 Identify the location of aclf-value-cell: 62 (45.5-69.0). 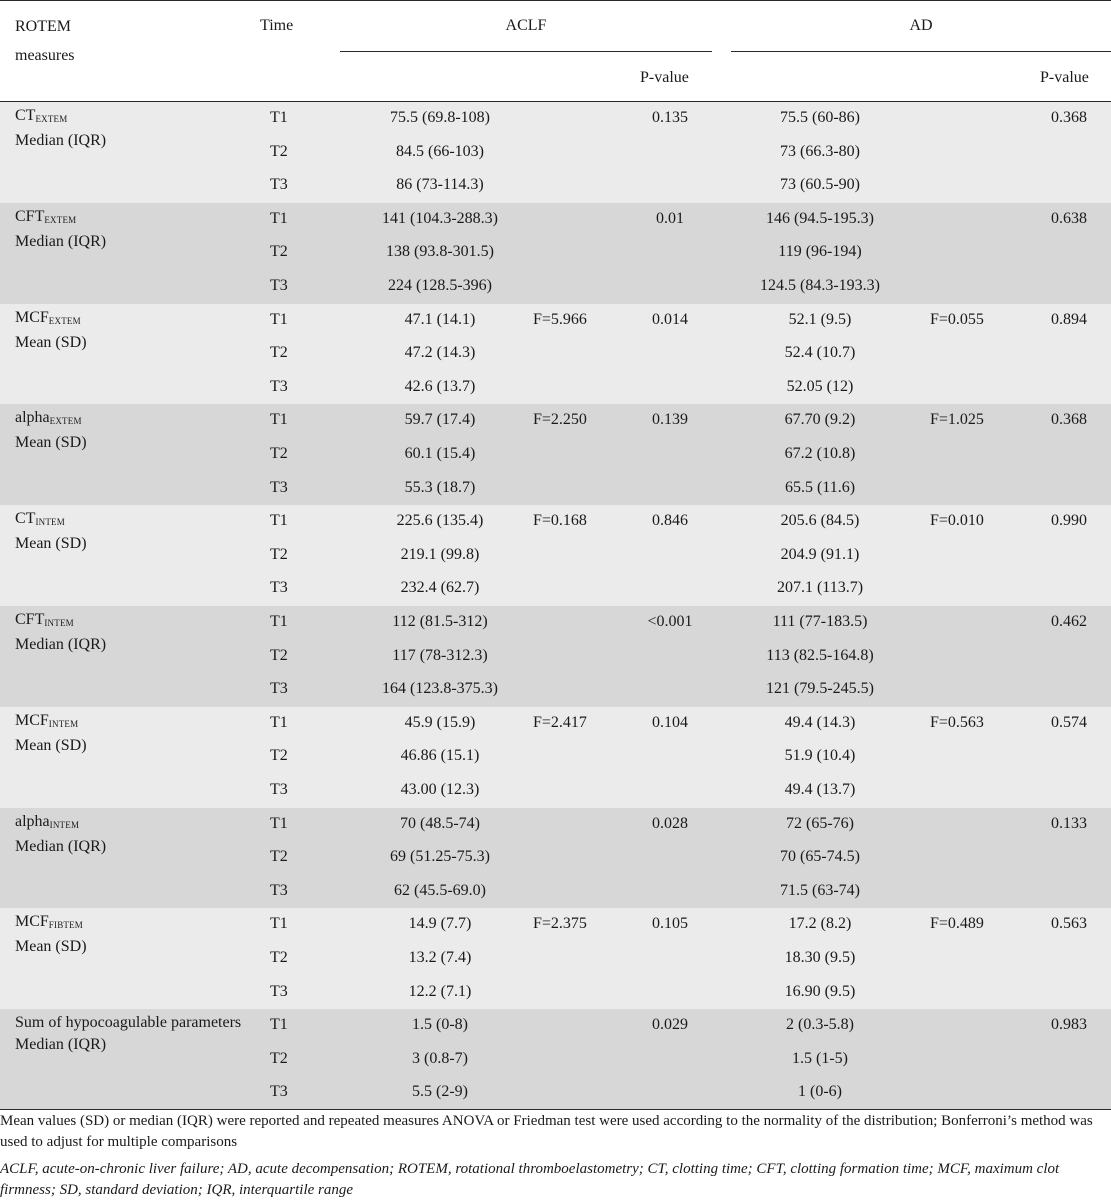
(440, 890).